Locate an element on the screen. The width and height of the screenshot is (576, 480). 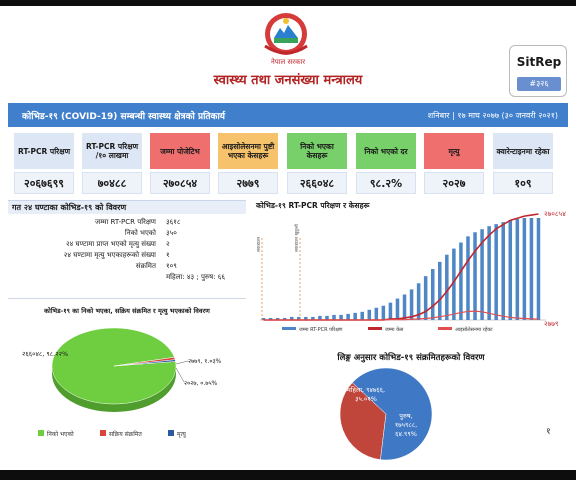
legend-label: सक्रिय संक्रमित is located at coordinates (125, 434).